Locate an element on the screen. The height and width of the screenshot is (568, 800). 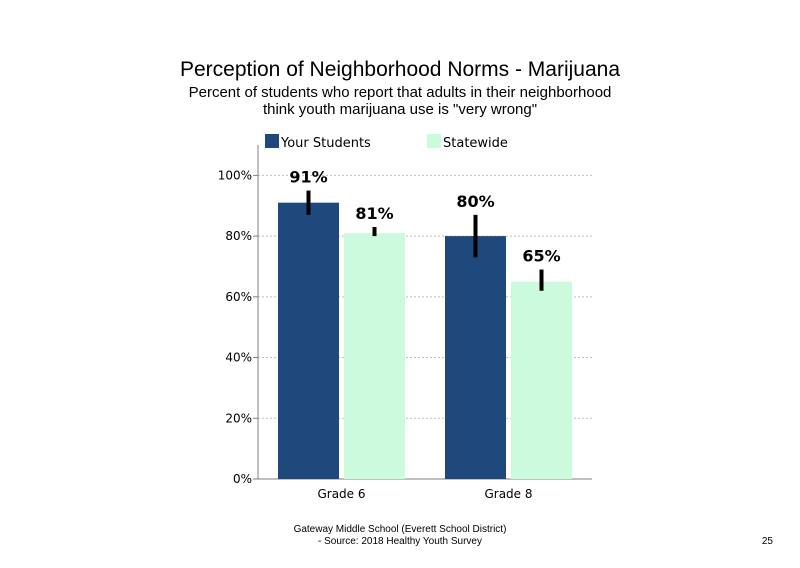
data-label: 65% is located at coordinates (541, 255).